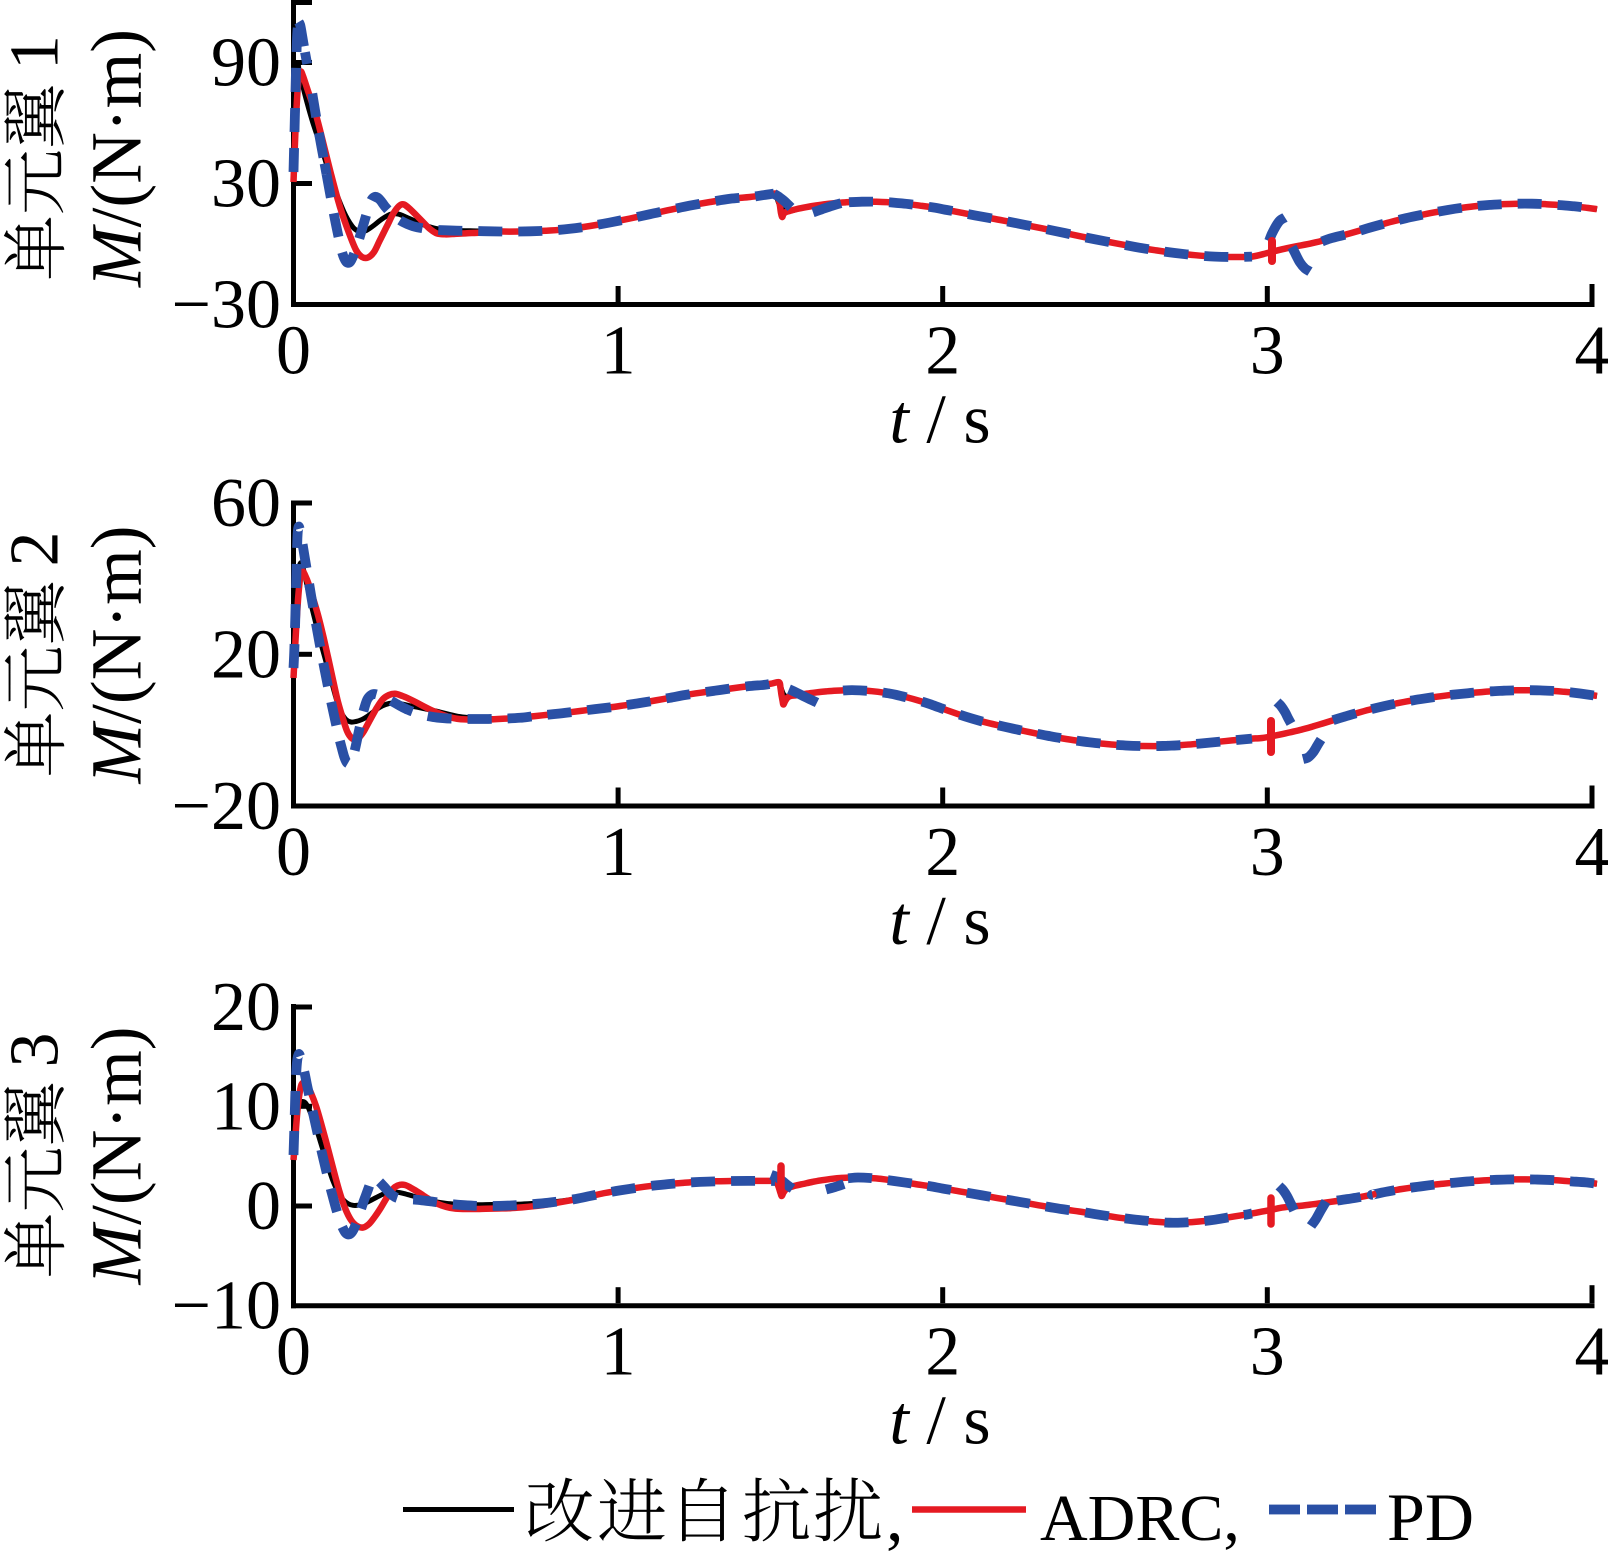 The height and width of the screenshot is (1552, 1608). I want to click on svg-text: −10, so click(226, 1306).